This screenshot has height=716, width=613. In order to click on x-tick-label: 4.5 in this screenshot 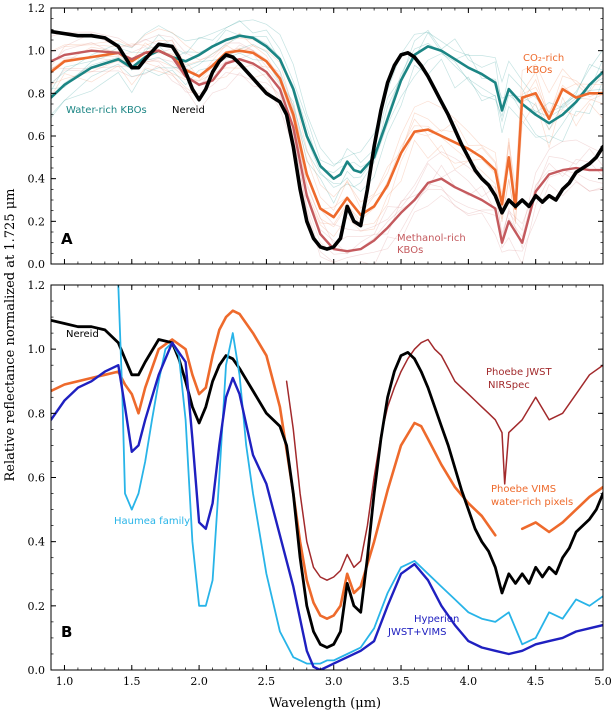, I will do `click(536, 681)`.